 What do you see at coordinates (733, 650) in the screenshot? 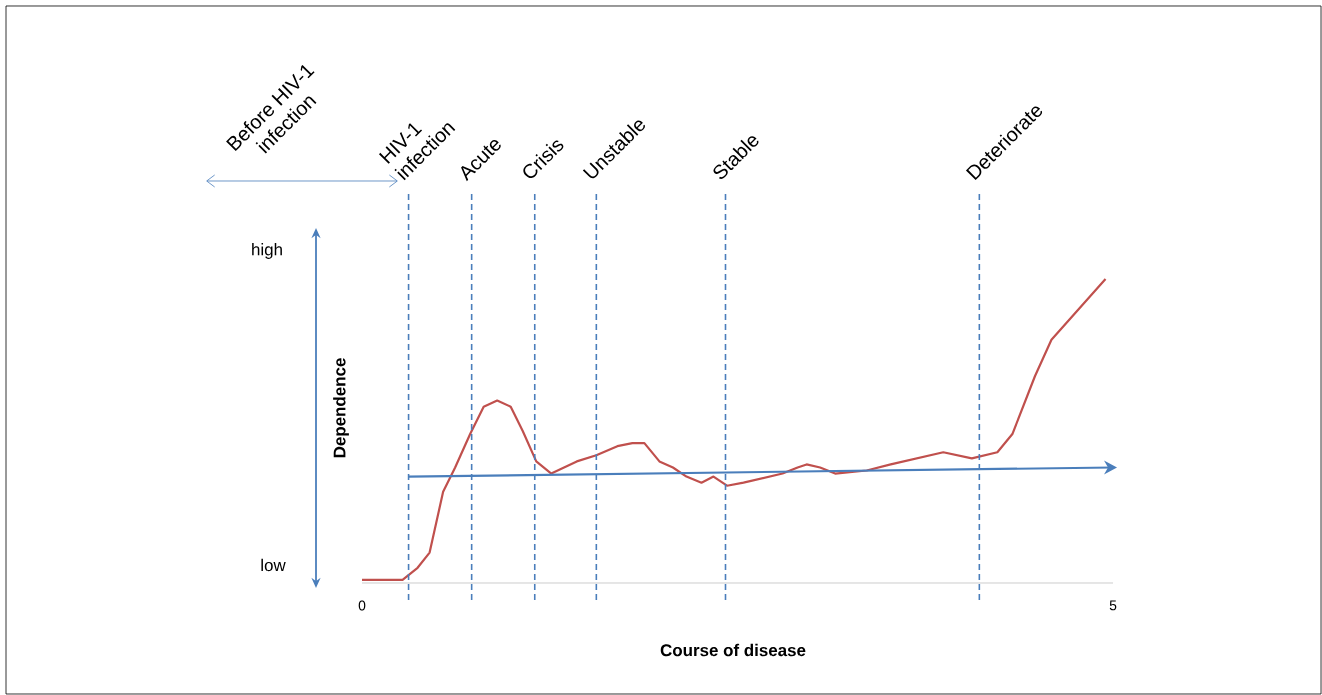
I see `x-axis-title: Course of disease` at bounding box center [733, 650].